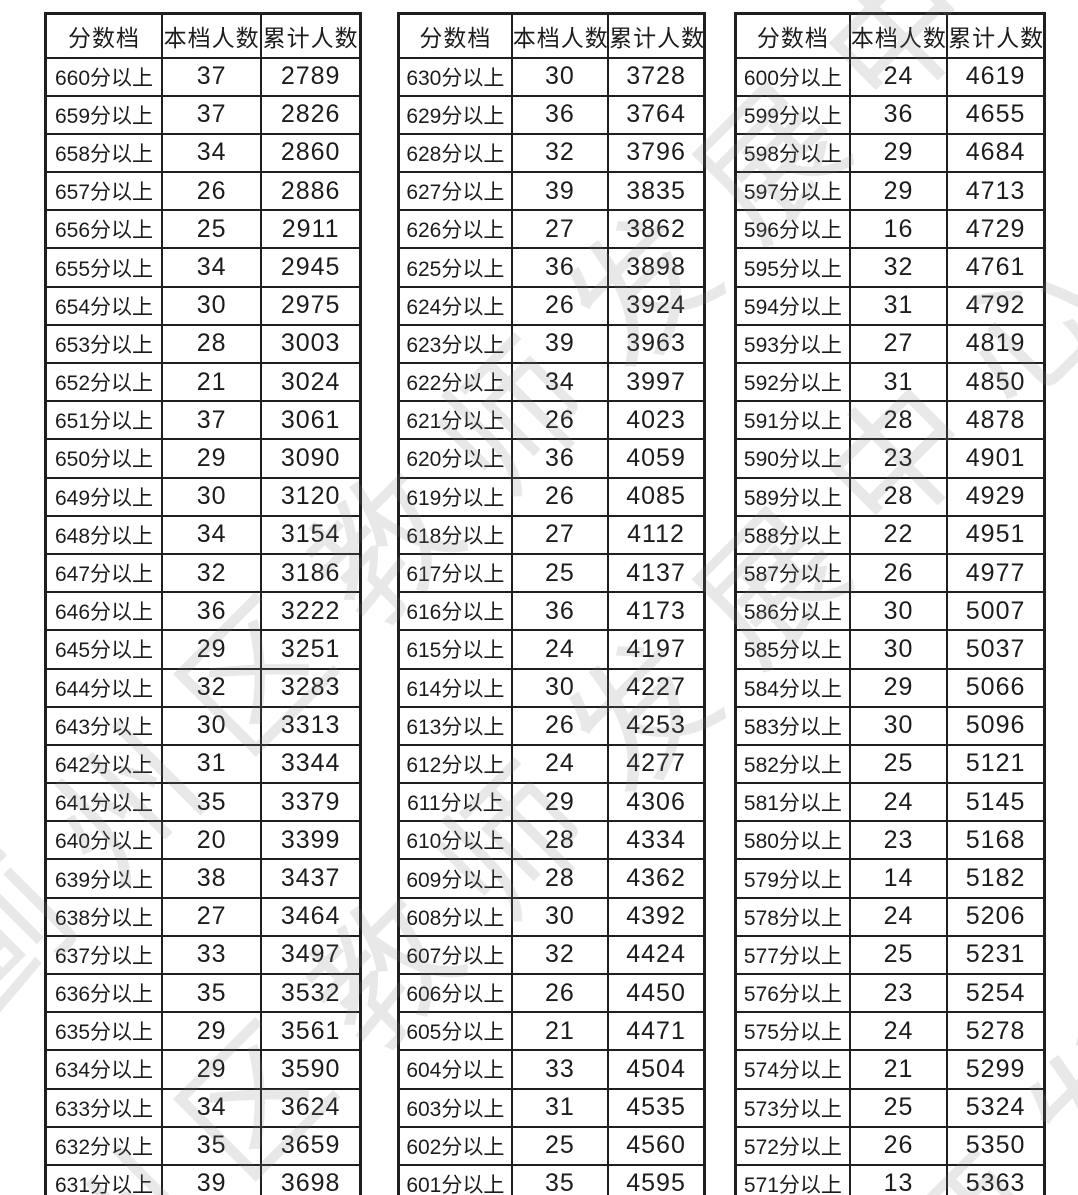 The height and width of the screenshot is (1195, 1078). I want to click on cumulative-count-cell: 3313, so click(311, 725).